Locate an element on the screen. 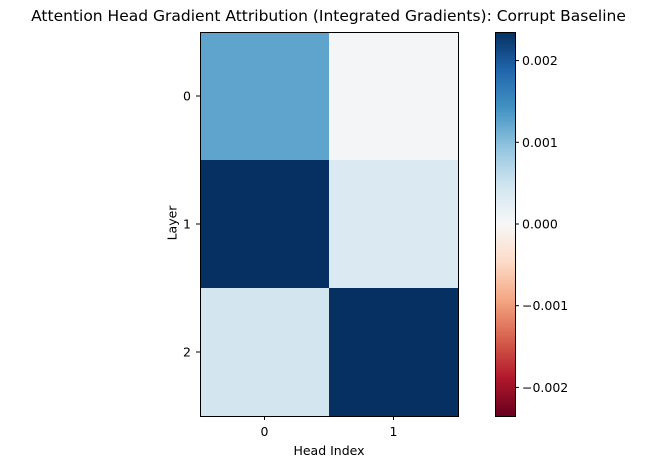 This screenshot has width=657, height=470. y-tick-label: 1 is located at coordinates (187, 224).